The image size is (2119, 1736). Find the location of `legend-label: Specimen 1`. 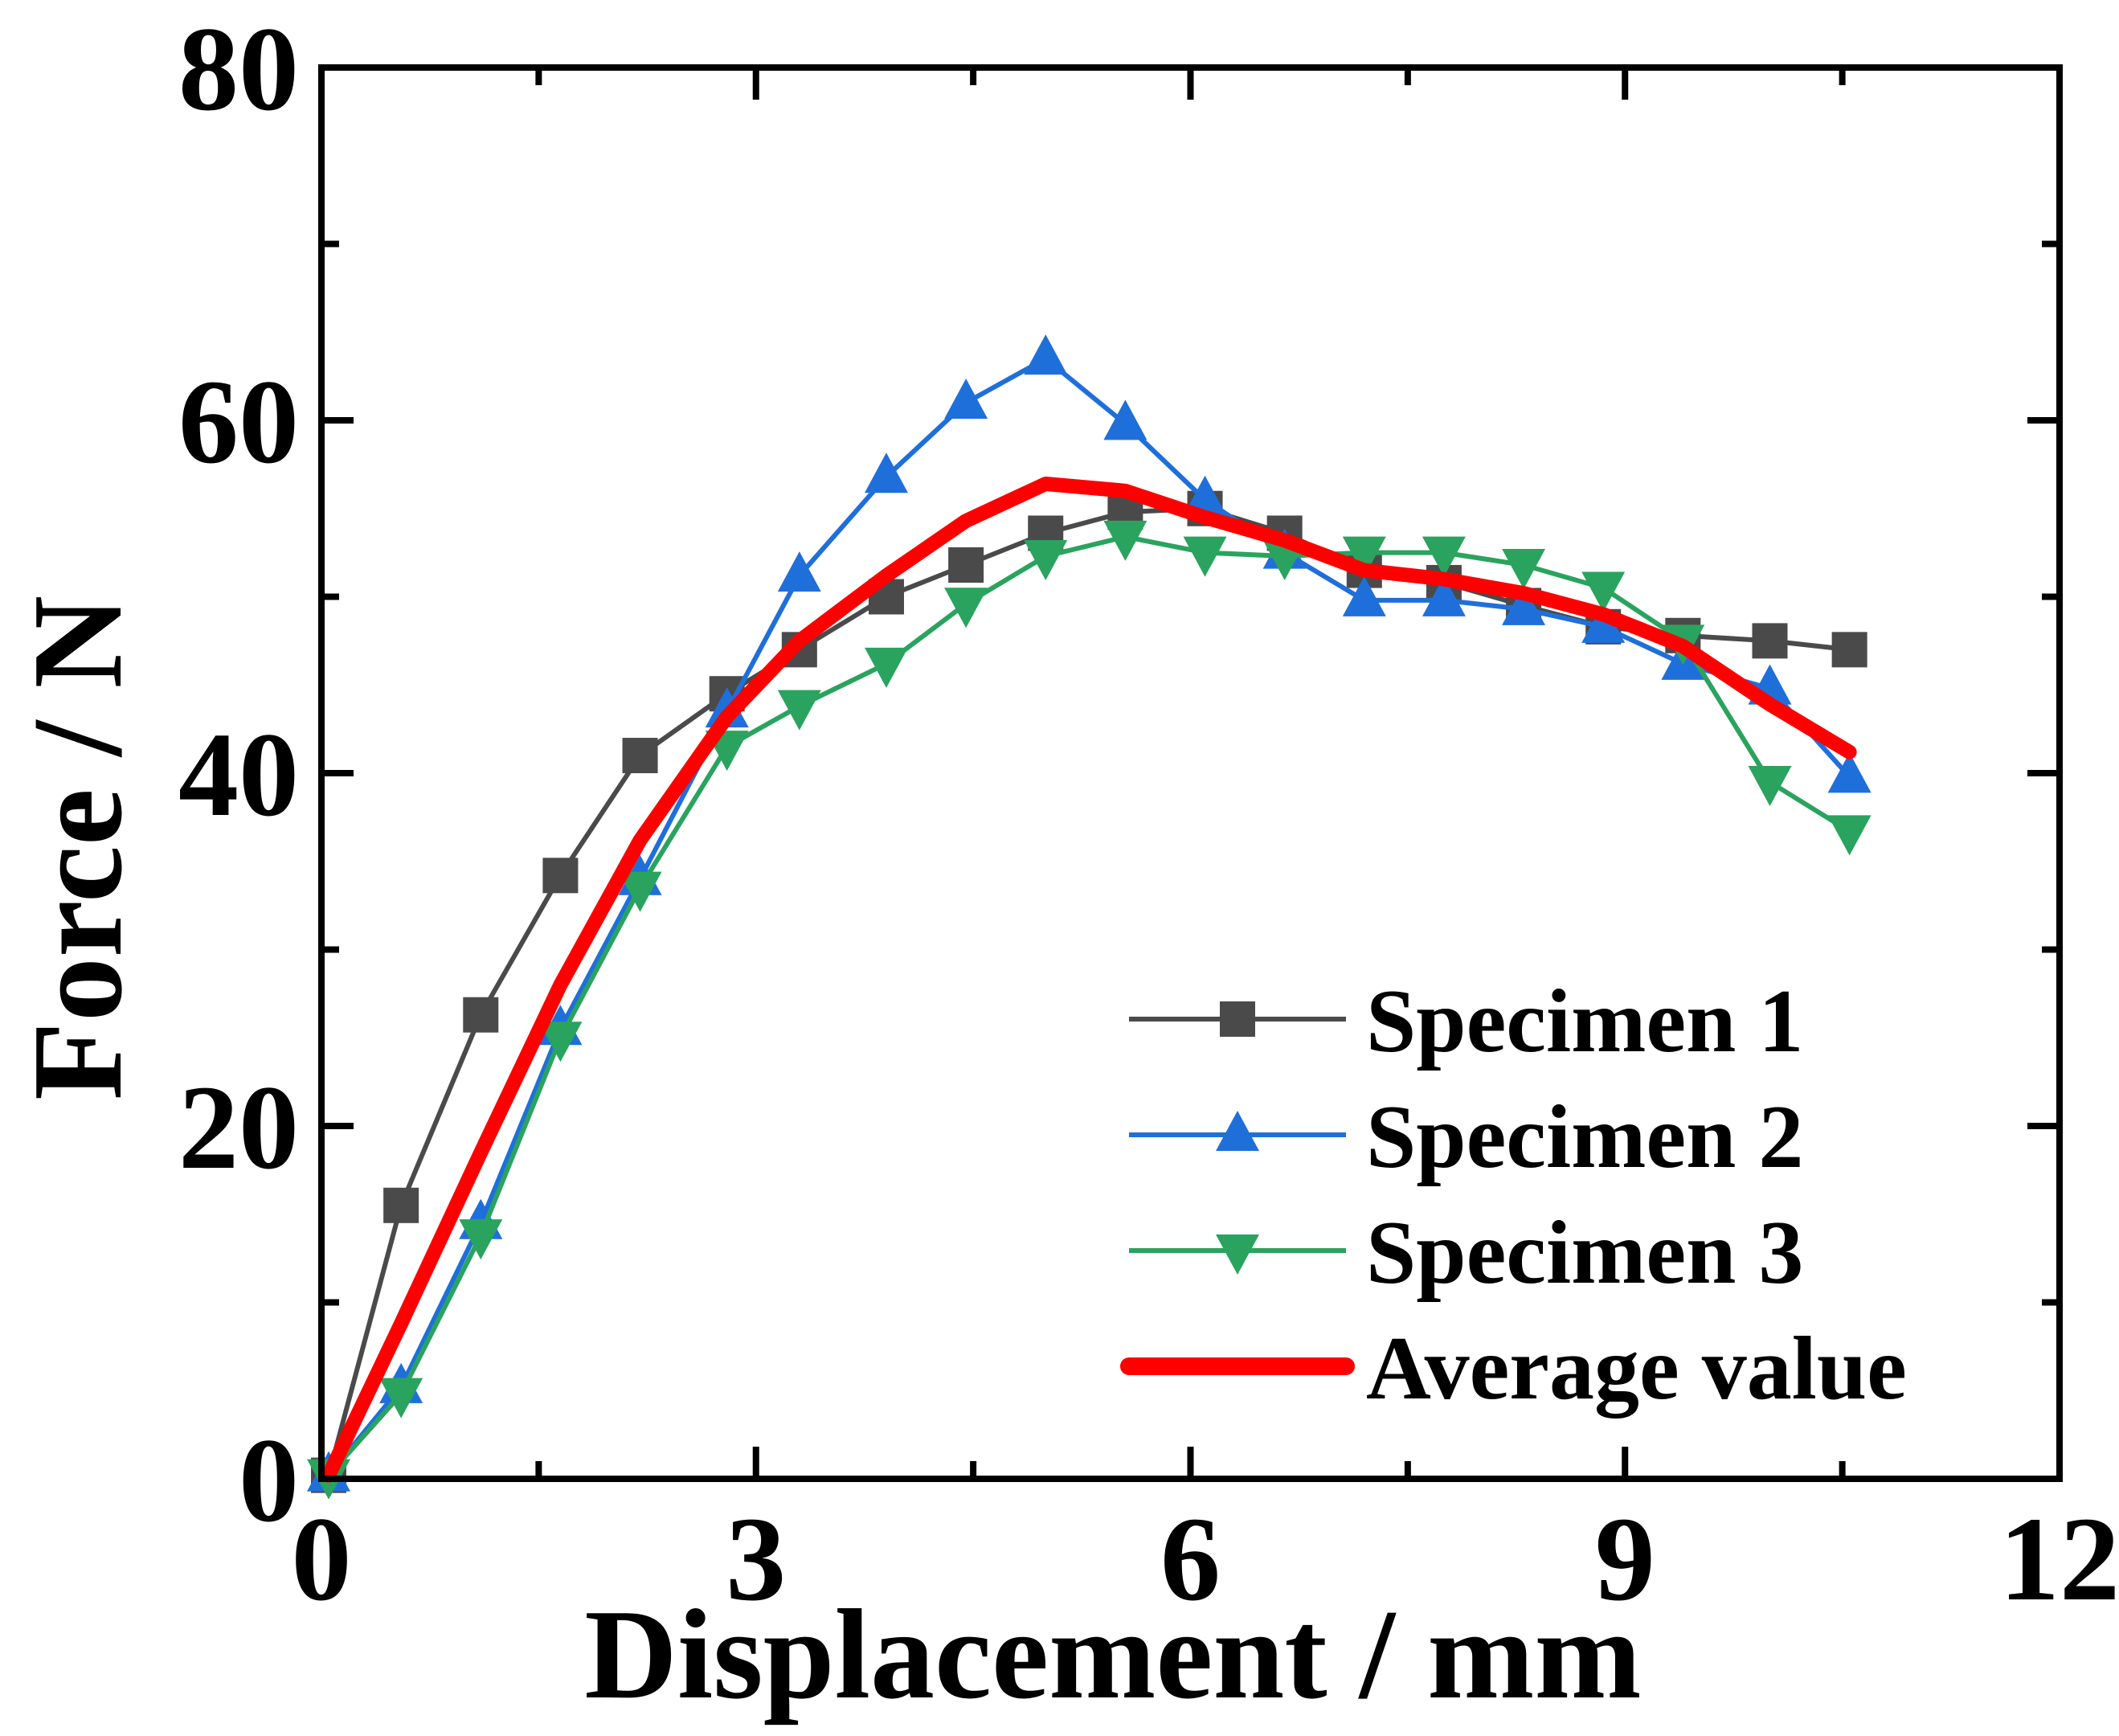

legend-label: Specimen 1 is located at coordinates (1584, 1021).